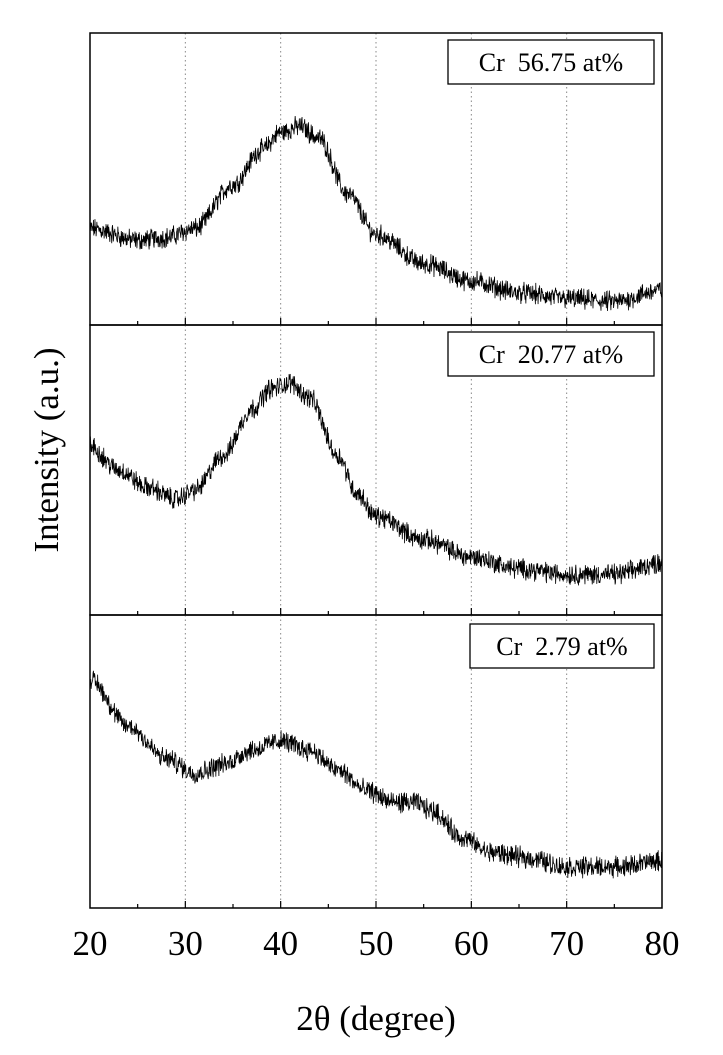 This screenshot has height=1055, width=723. Describe the element at coordinates (280, 943) in the screenshot. I see `x-tick-label: 40` at that location.